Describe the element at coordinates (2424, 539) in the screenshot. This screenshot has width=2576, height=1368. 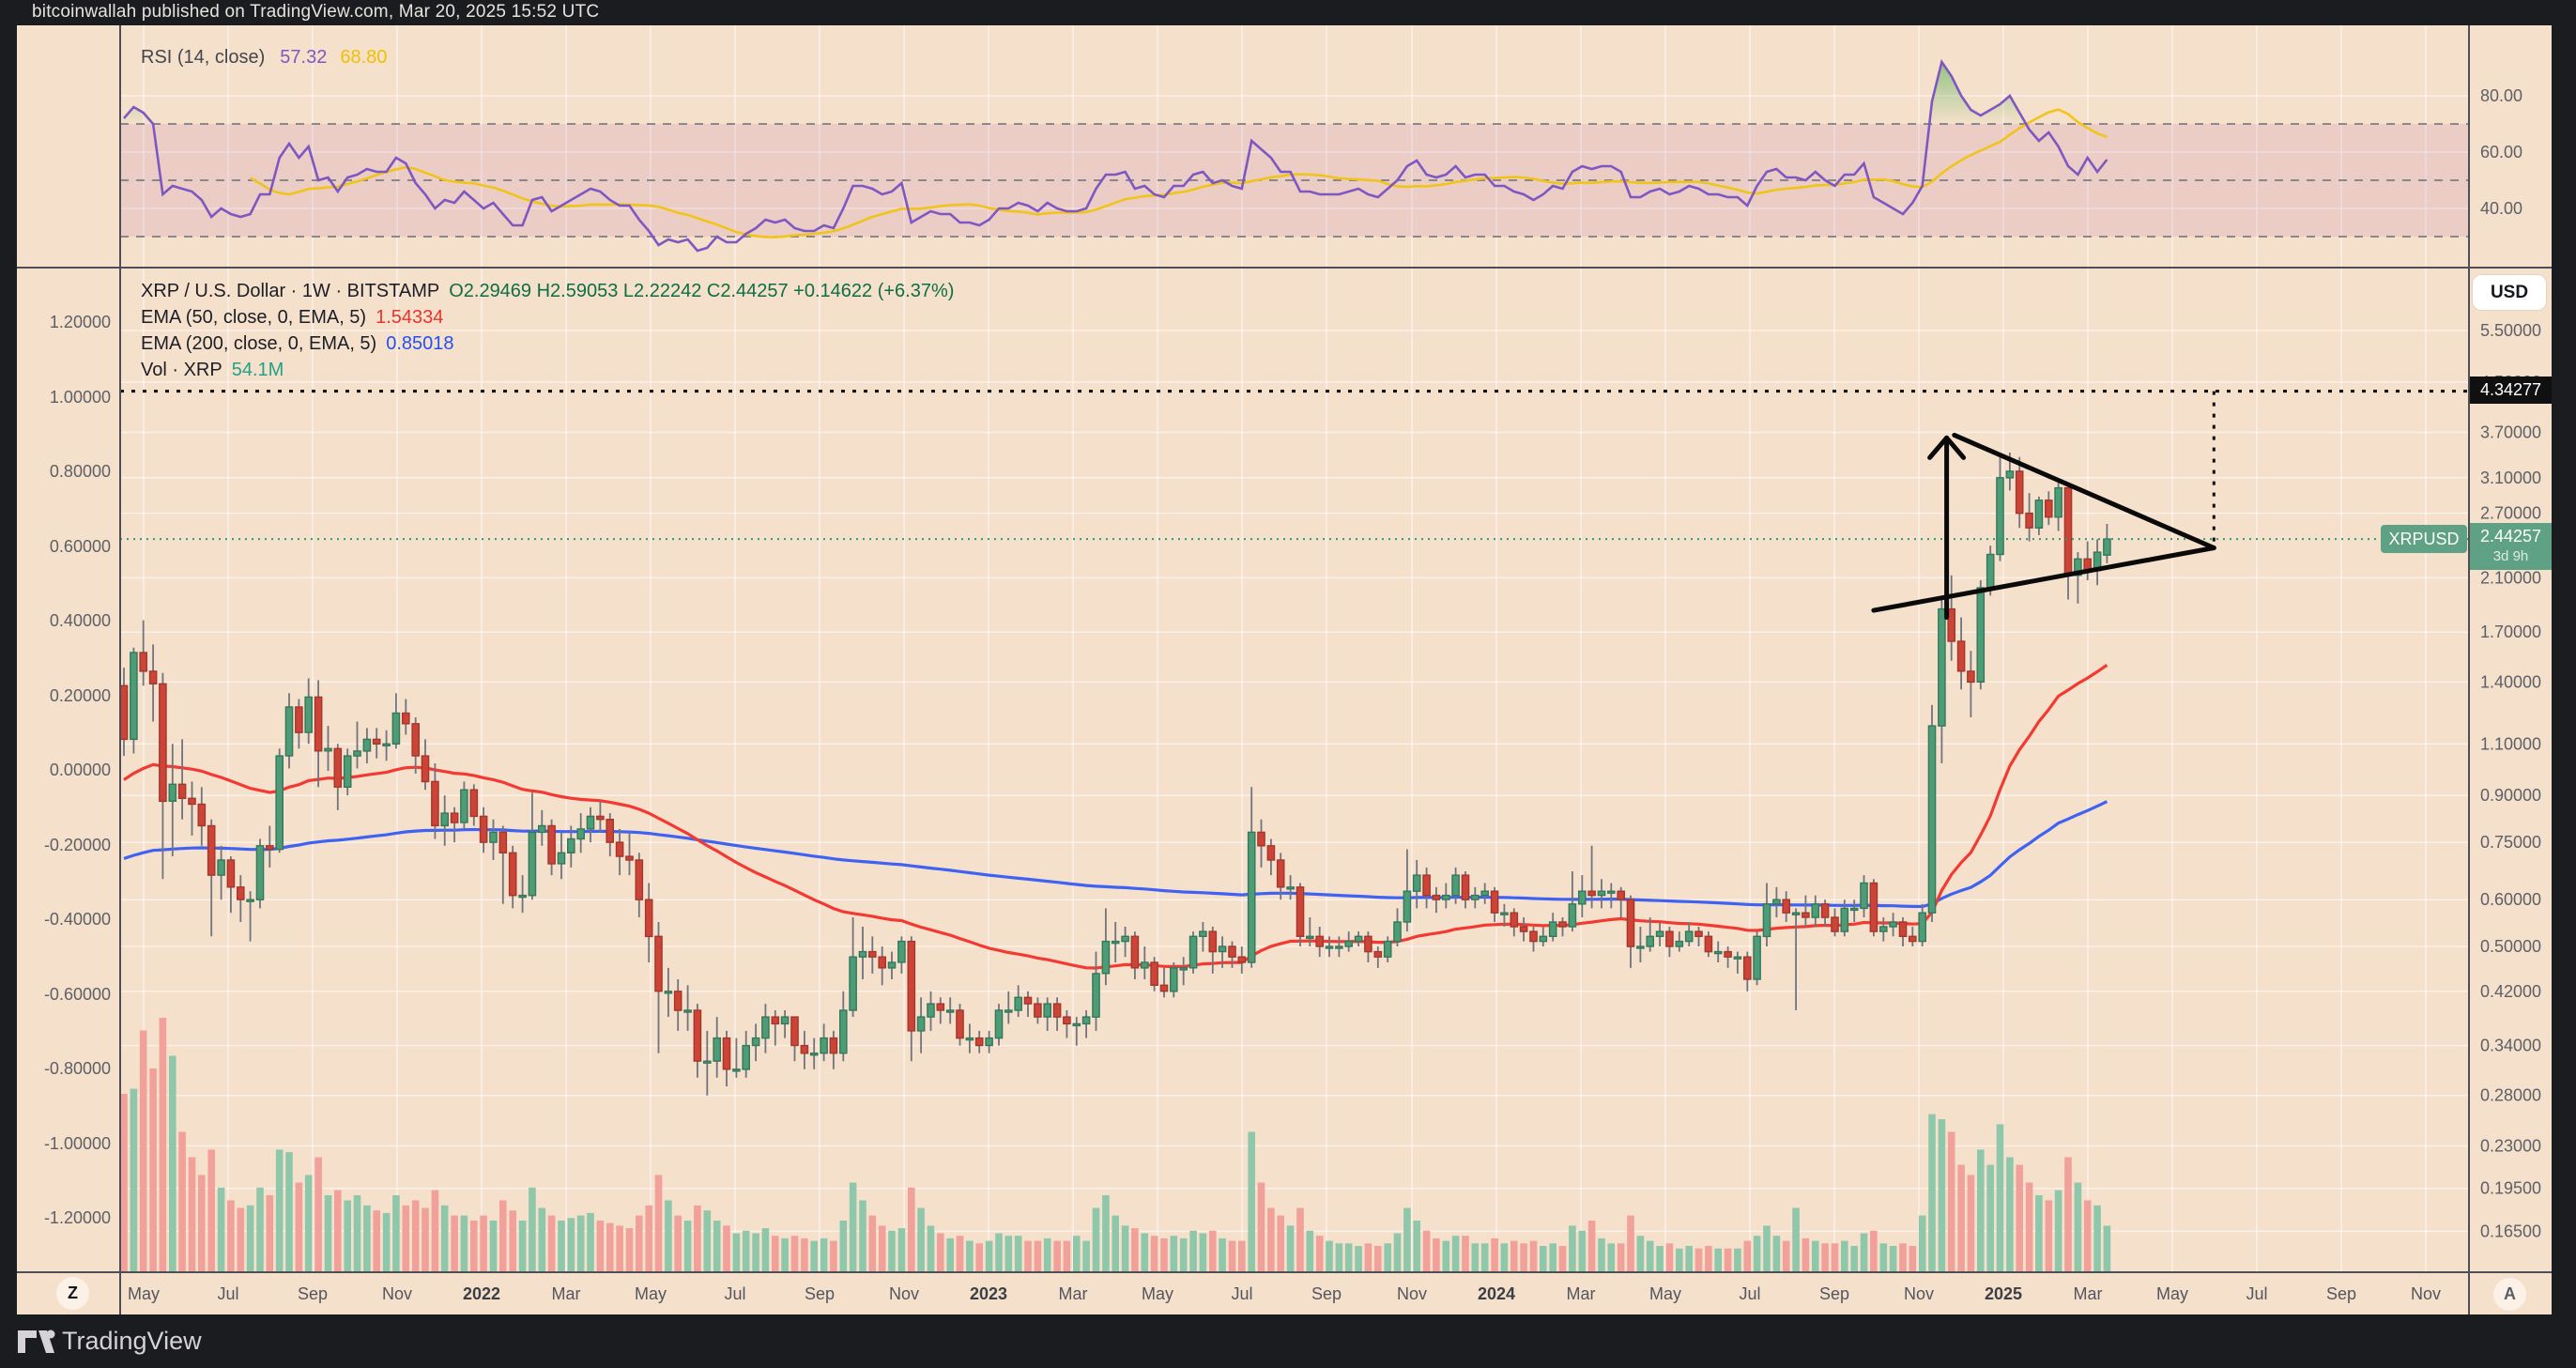
I see `symbol-price-flag: XRPUSD` at that location.